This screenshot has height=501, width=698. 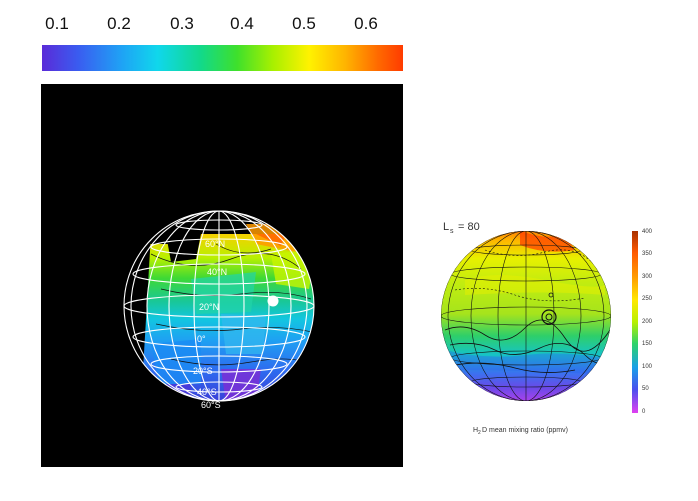 I want to click on scale-tick: 150, so click(x=647, y=344).